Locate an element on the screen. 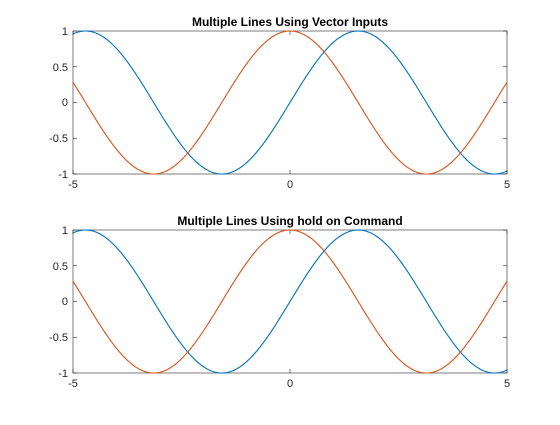 Image resolution: width=560 pixels, height=425 pixels. chart-title: Multiple Lines Using Vector Inputs is located at coordinates (290, 22).